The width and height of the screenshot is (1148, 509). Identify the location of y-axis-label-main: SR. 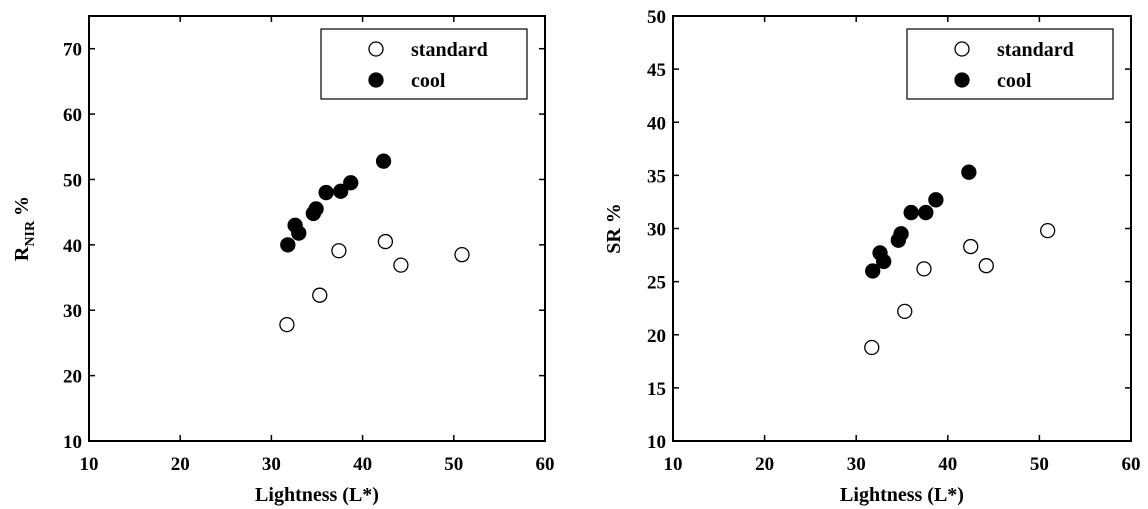
(614, 241).